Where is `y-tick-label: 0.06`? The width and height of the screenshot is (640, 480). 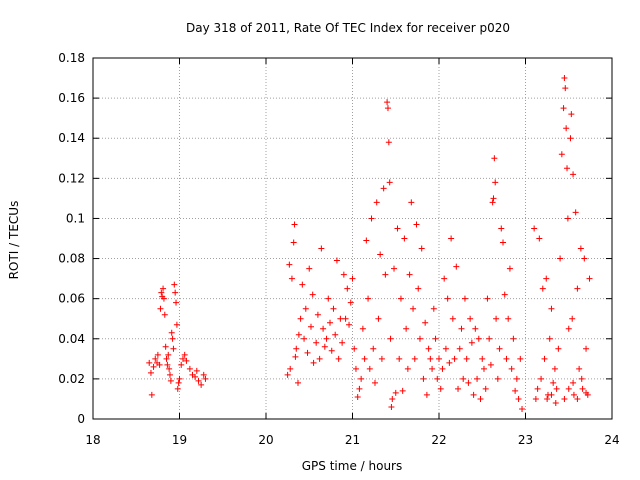
y-tick-label: 0.06 is located at coordinates (71, 299).